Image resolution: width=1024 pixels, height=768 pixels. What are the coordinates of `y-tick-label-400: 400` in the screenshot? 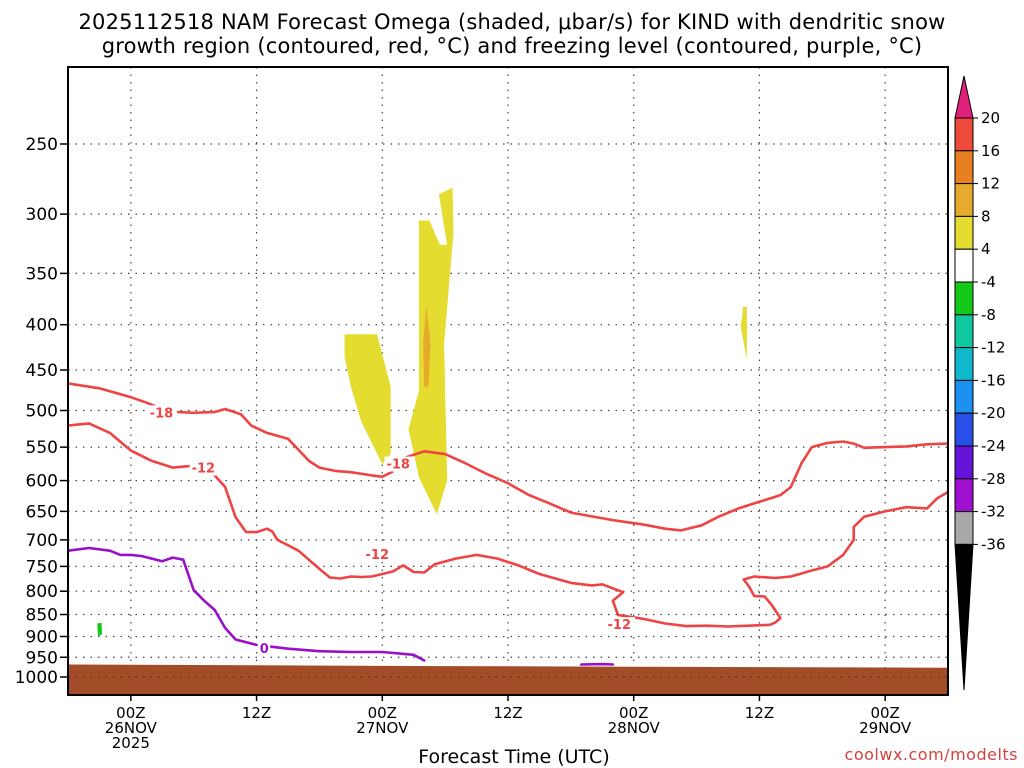 It's located at (42, 326).